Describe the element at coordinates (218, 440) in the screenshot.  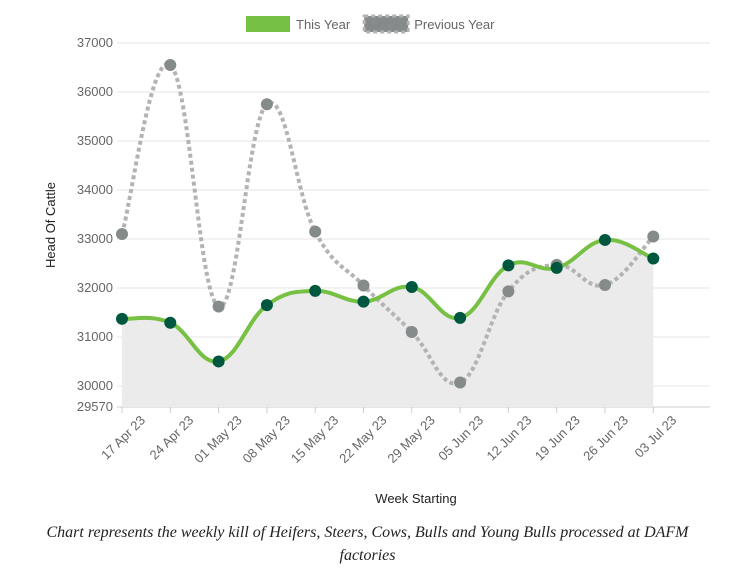
I see `x-tick-label: 01 May 23` at that location.